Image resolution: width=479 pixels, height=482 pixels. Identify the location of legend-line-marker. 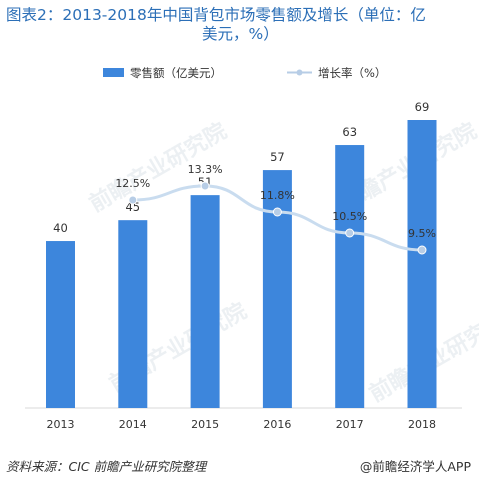
(299, 72).